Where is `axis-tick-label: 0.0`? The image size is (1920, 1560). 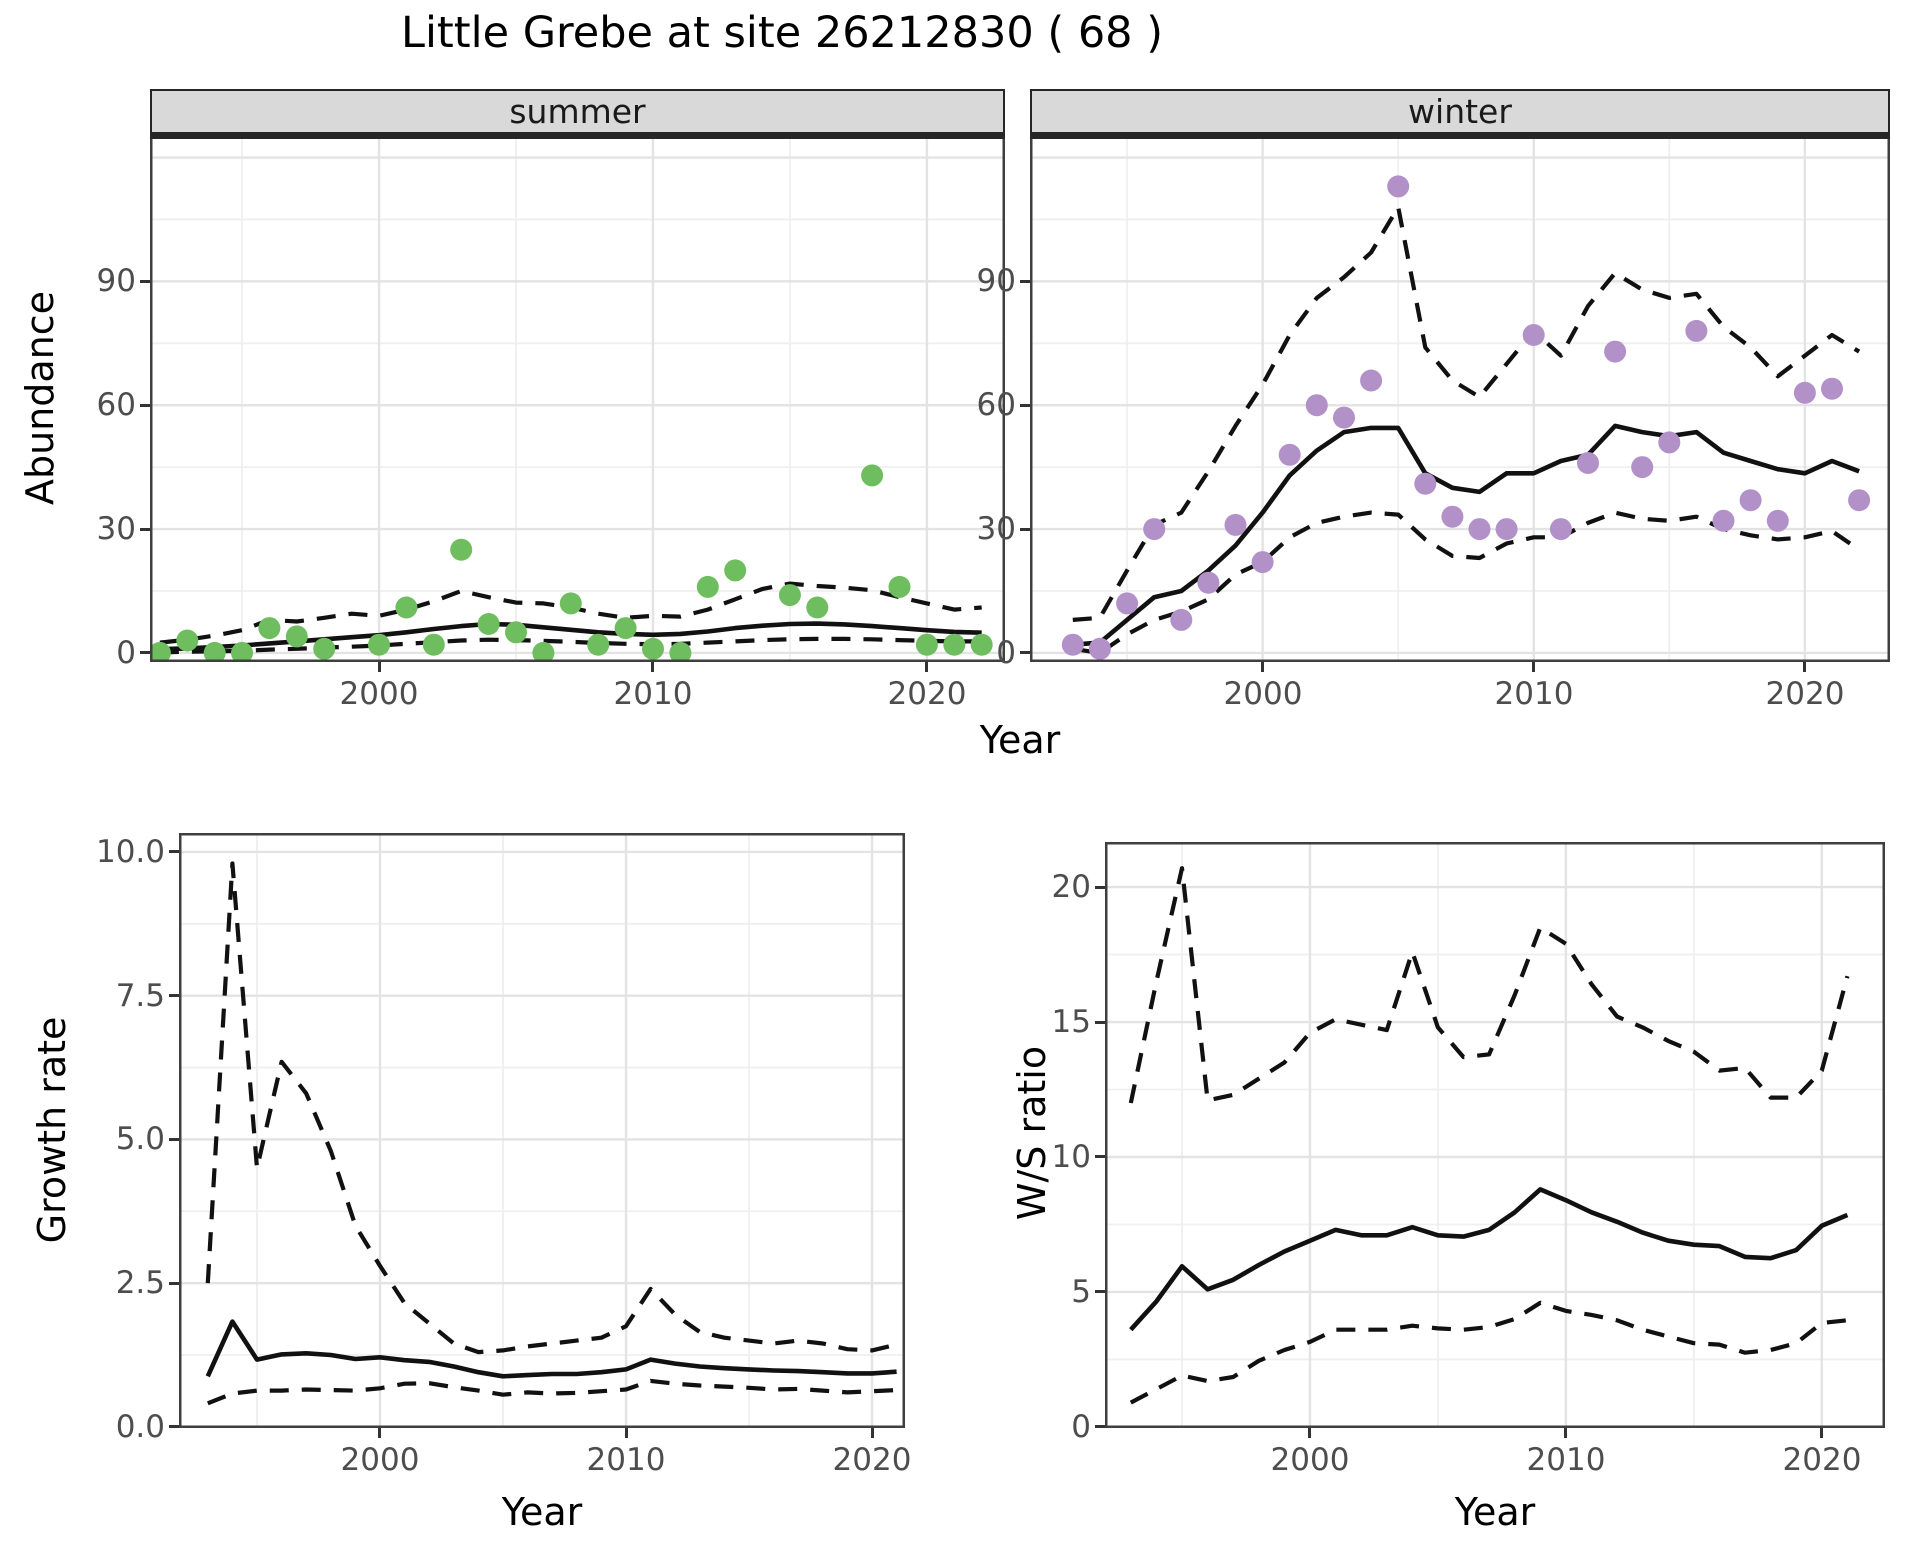
axis-tick-label: 0.0 is located at coordinates (140, 1427).